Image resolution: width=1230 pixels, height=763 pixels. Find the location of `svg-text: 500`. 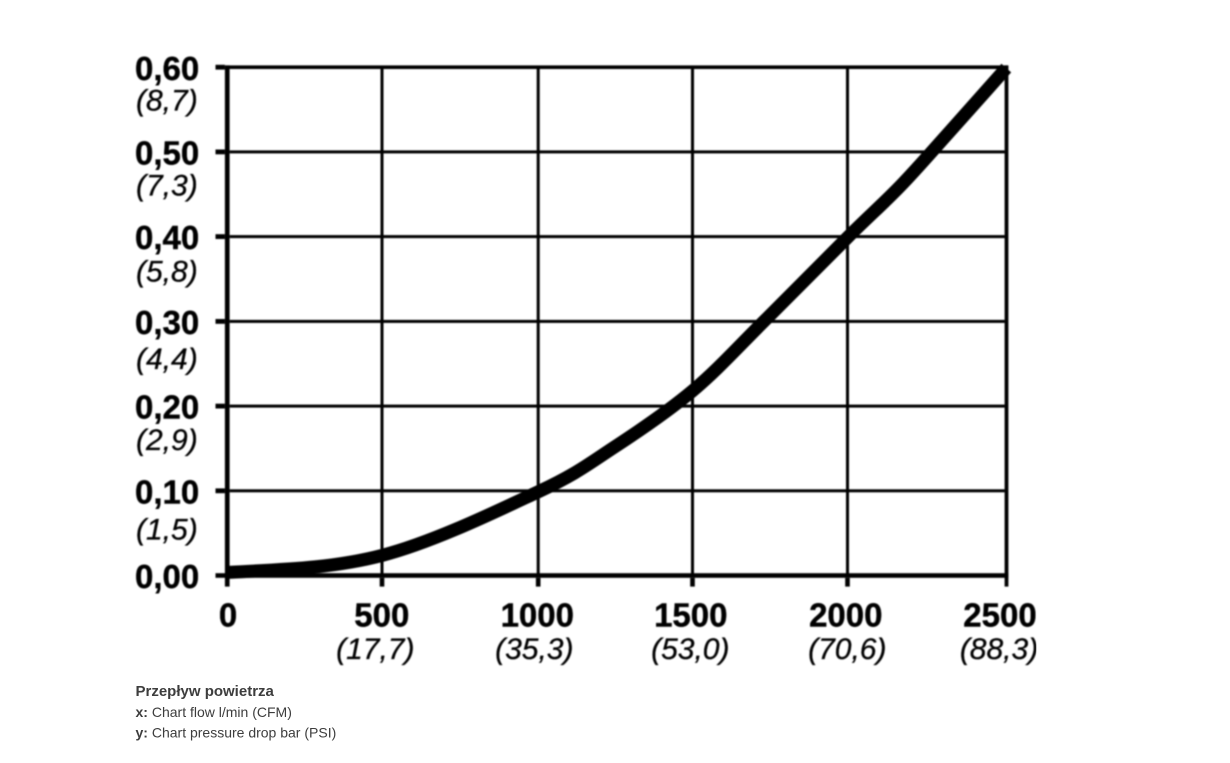

svg-text: 500 is located at coordinates (381, 614).